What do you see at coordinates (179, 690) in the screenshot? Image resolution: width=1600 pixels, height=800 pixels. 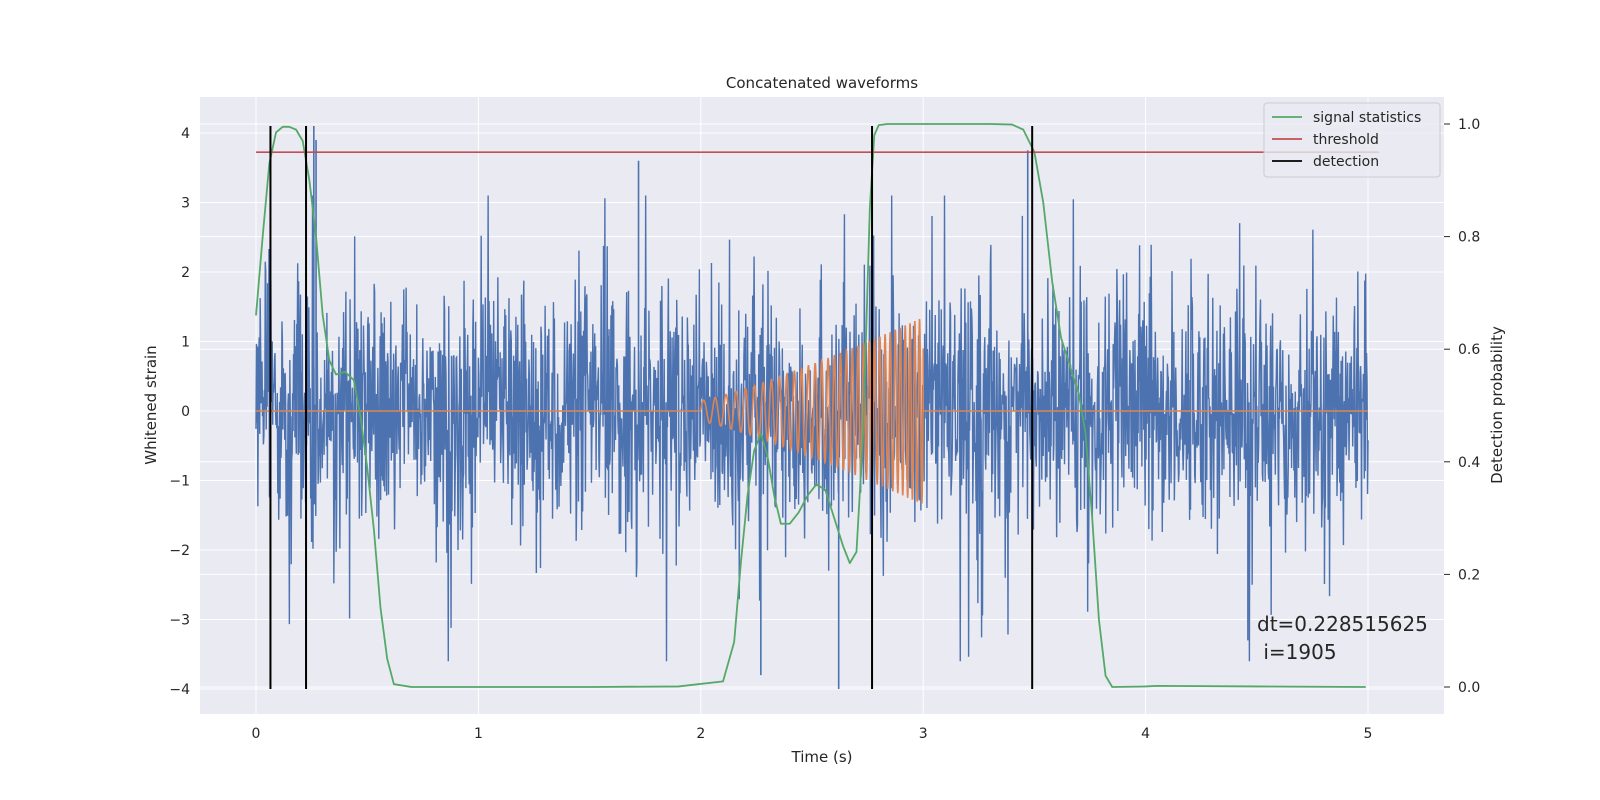 I see `y-tick-label: −4` at bounding box center [179, 690].